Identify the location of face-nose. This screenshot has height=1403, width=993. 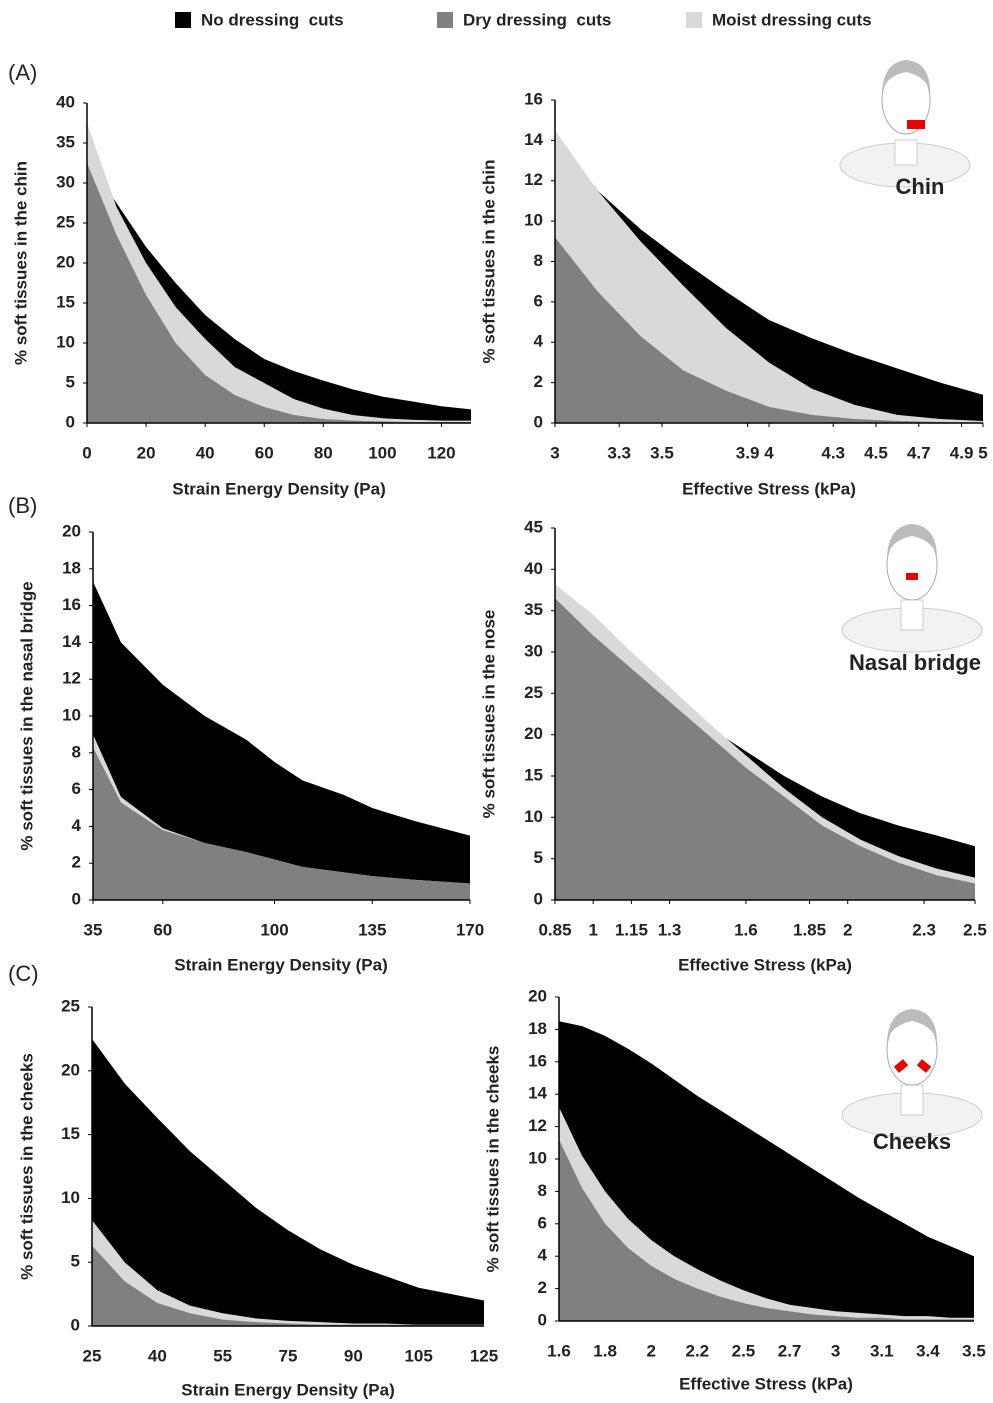
(912, 588).